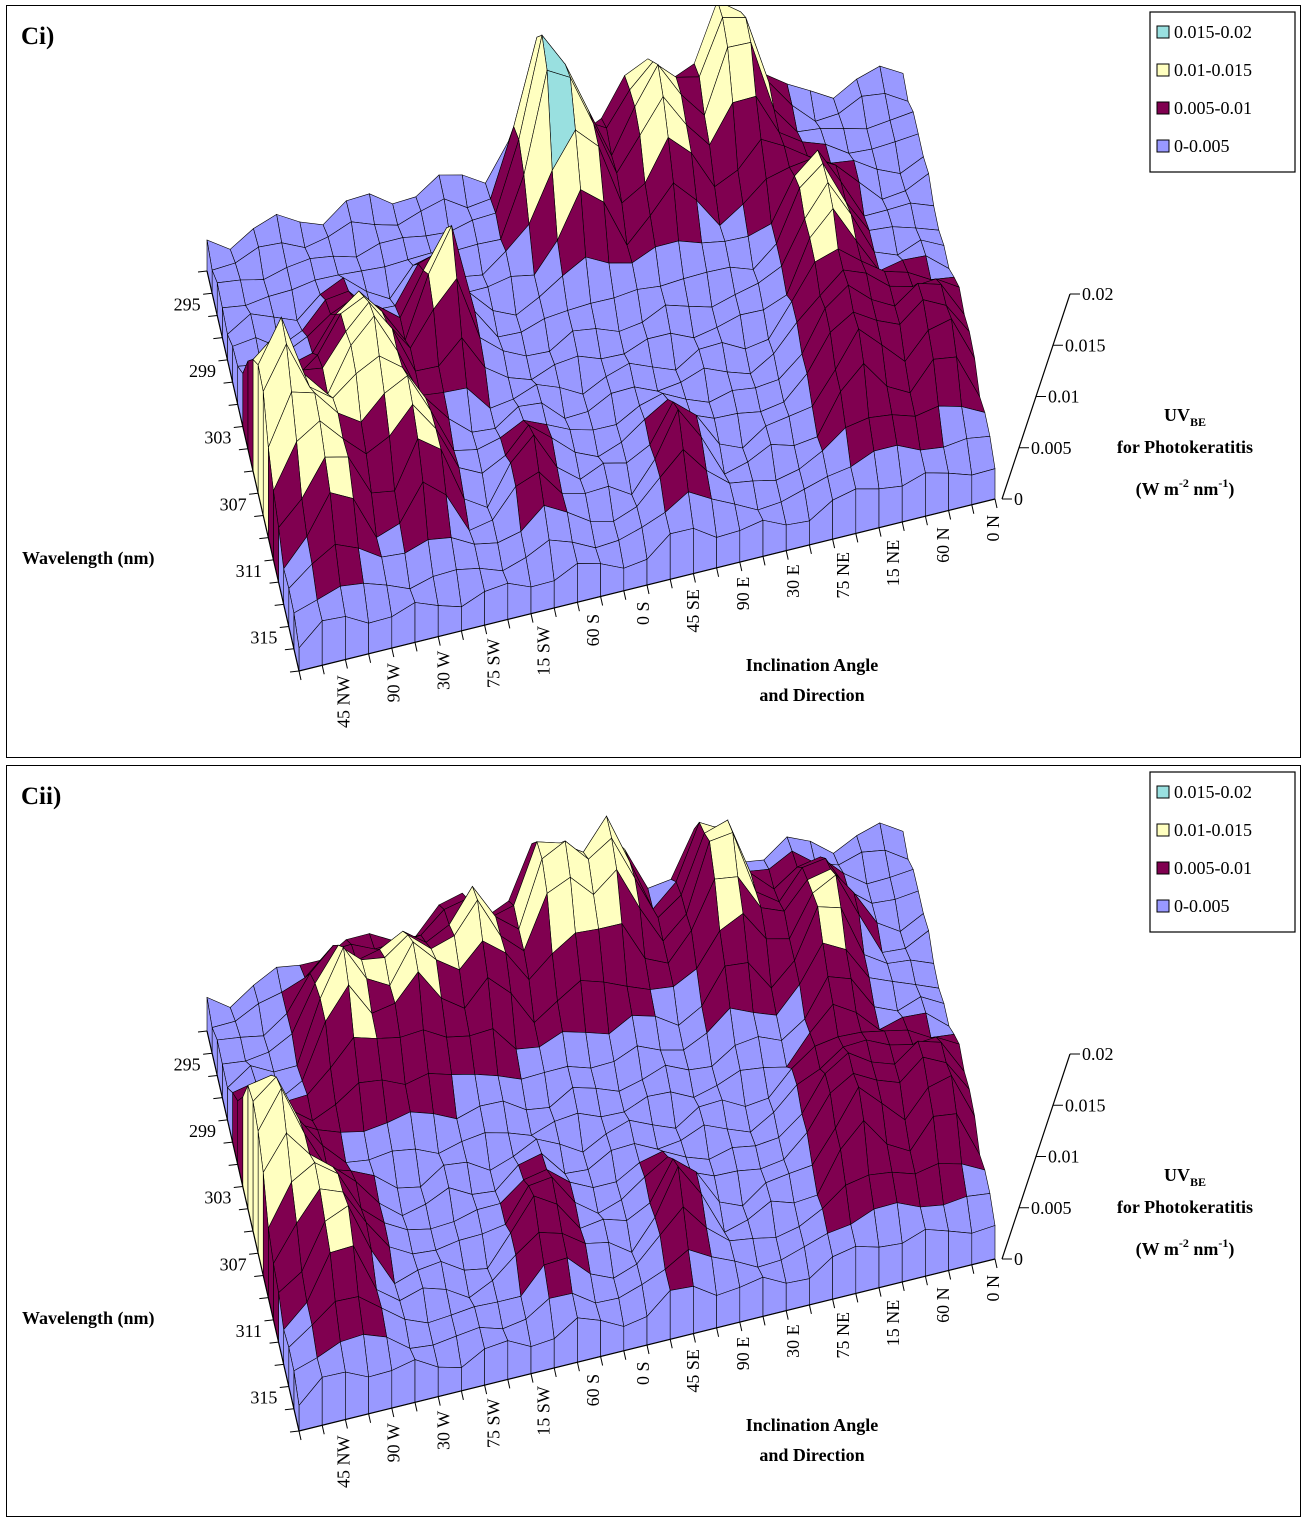  What do you see at coordinates (263, 638) in the screenshot?
I see `y-tick-label: 315` at bounding box center [263, 638].